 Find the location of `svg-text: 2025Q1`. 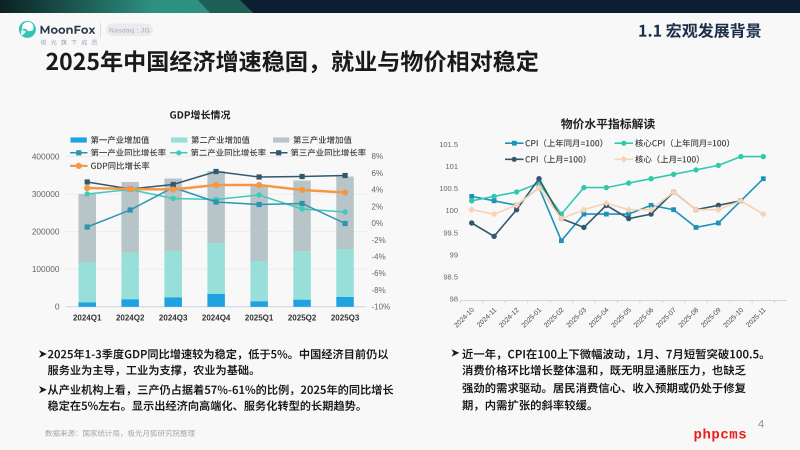

svg-text: 2025Q1 is located at coordinates (259, 317).